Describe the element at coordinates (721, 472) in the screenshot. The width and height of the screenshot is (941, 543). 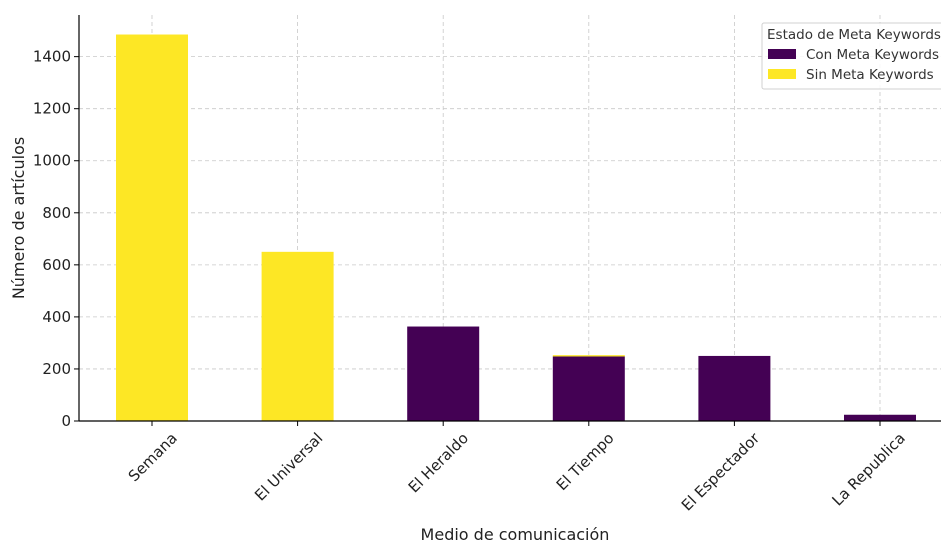
I see `x-tick-label-el-espectador: El Espectador` at that location.